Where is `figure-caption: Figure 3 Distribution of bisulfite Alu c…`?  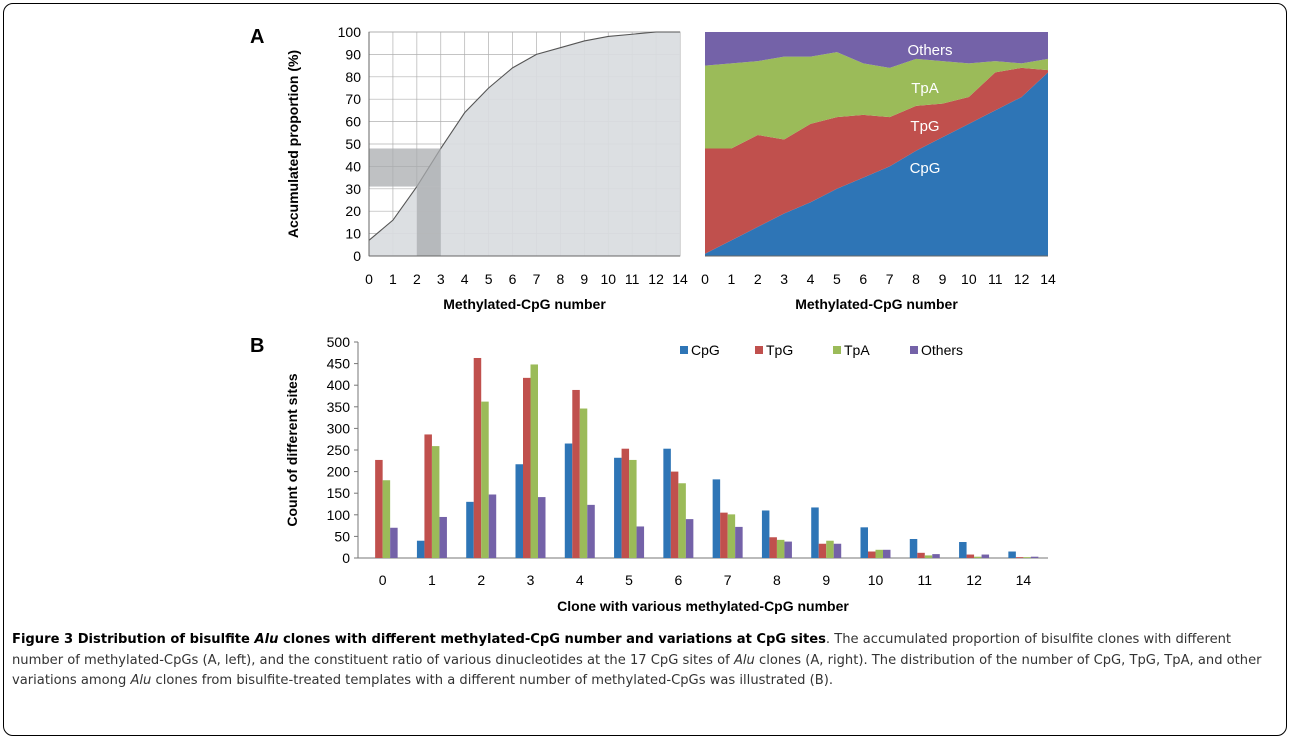
figure-caption: Figure 3 Distribution of bisulfite Alu c… is located at coordinates (644, 661).